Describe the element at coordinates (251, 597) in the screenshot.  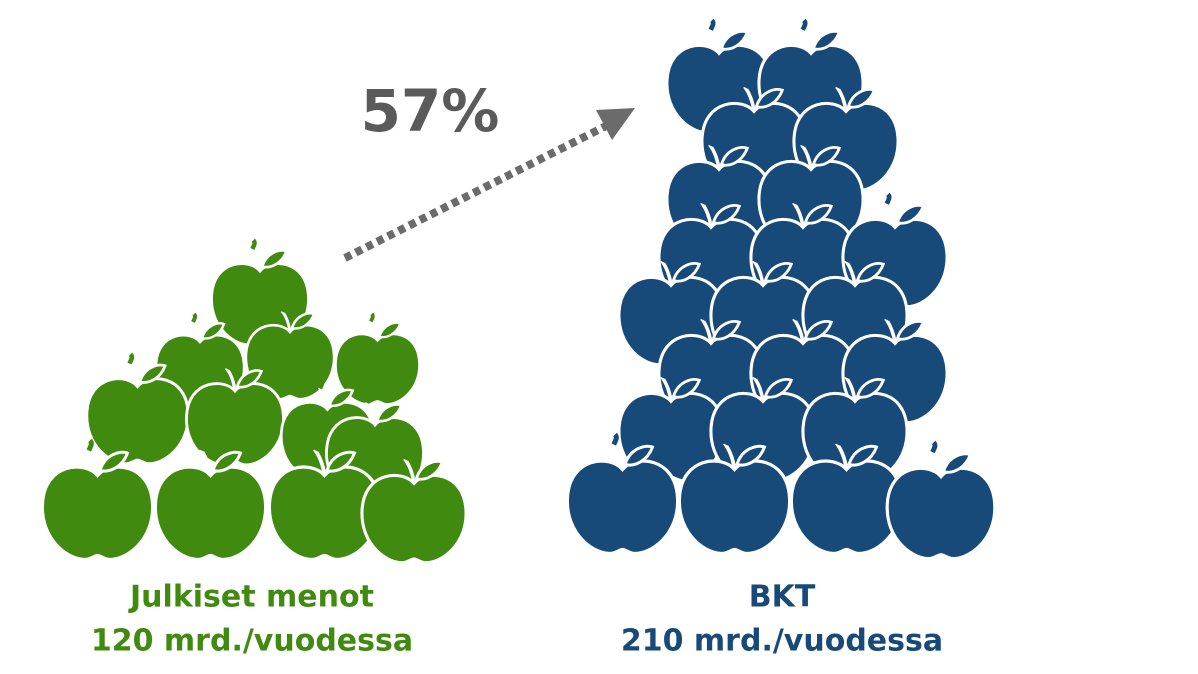
I see `left-title: Julkiset menot` at that location.